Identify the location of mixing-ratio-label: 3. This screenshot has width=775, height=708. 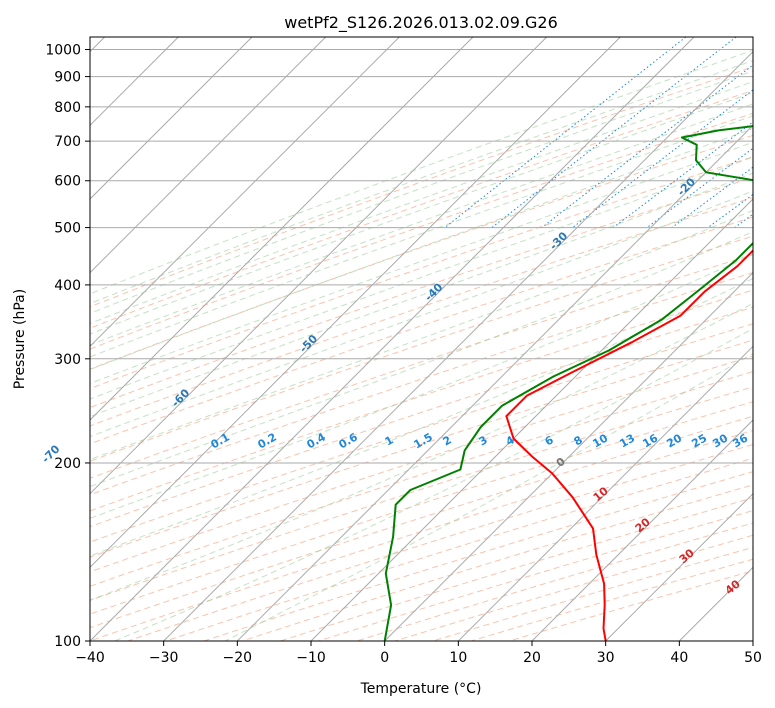
(483, 440).